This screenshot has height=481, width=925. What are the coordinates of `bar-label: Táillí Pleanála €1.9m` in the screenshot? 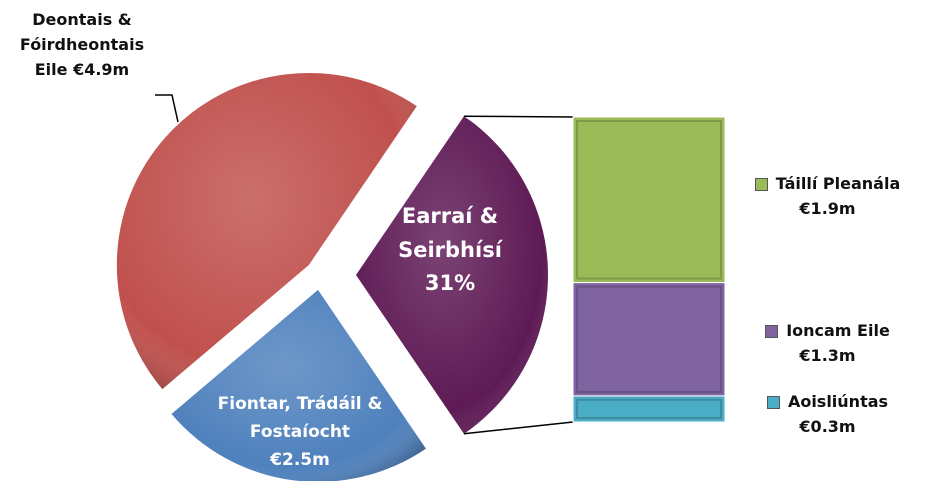 It's located at (827, 197).